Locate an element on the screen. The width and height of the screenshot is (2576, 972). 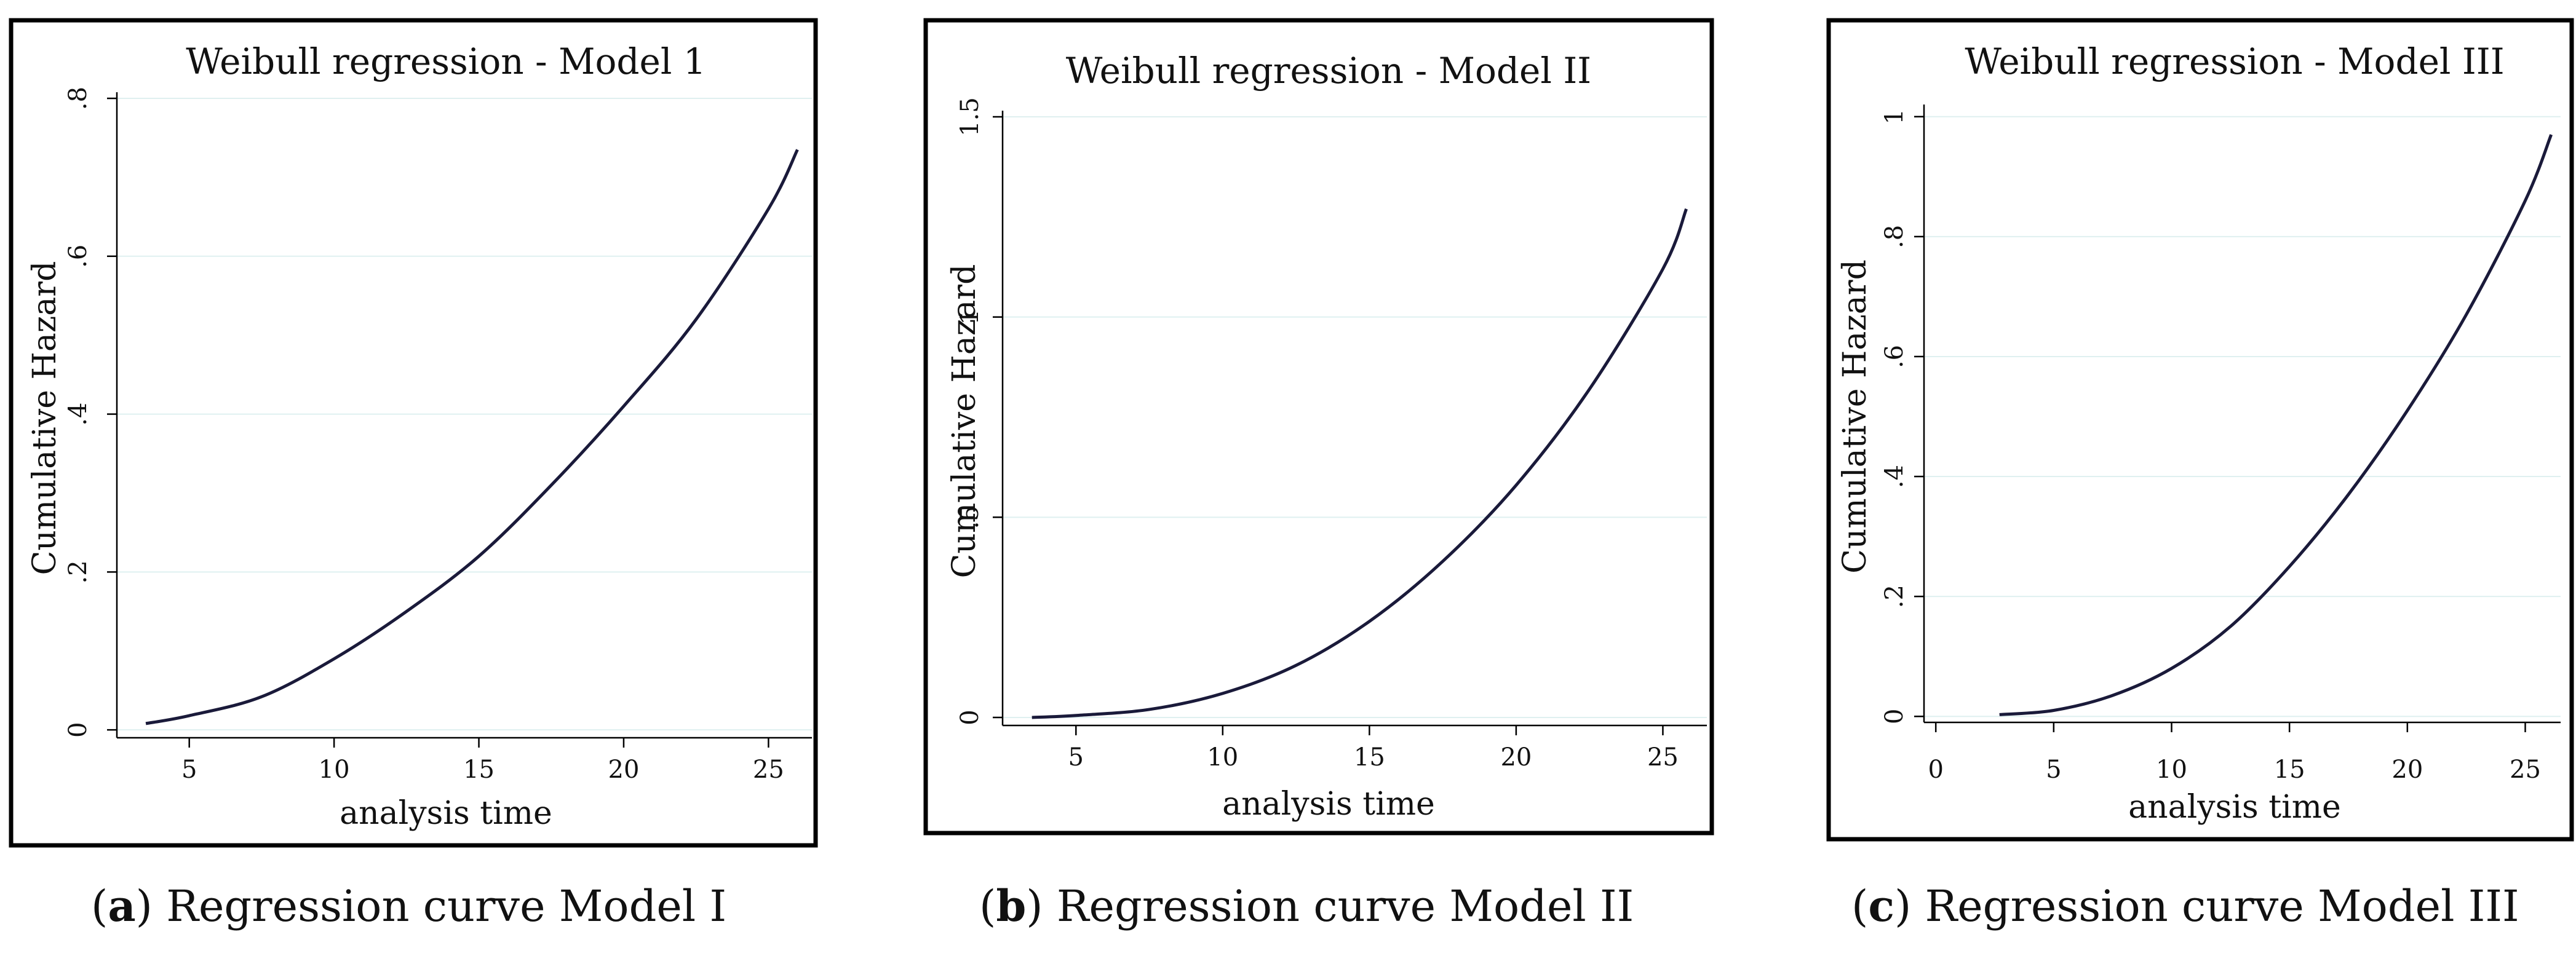
caption-b: (b) Regression curve Model II is located at coordinates (1306, 905).